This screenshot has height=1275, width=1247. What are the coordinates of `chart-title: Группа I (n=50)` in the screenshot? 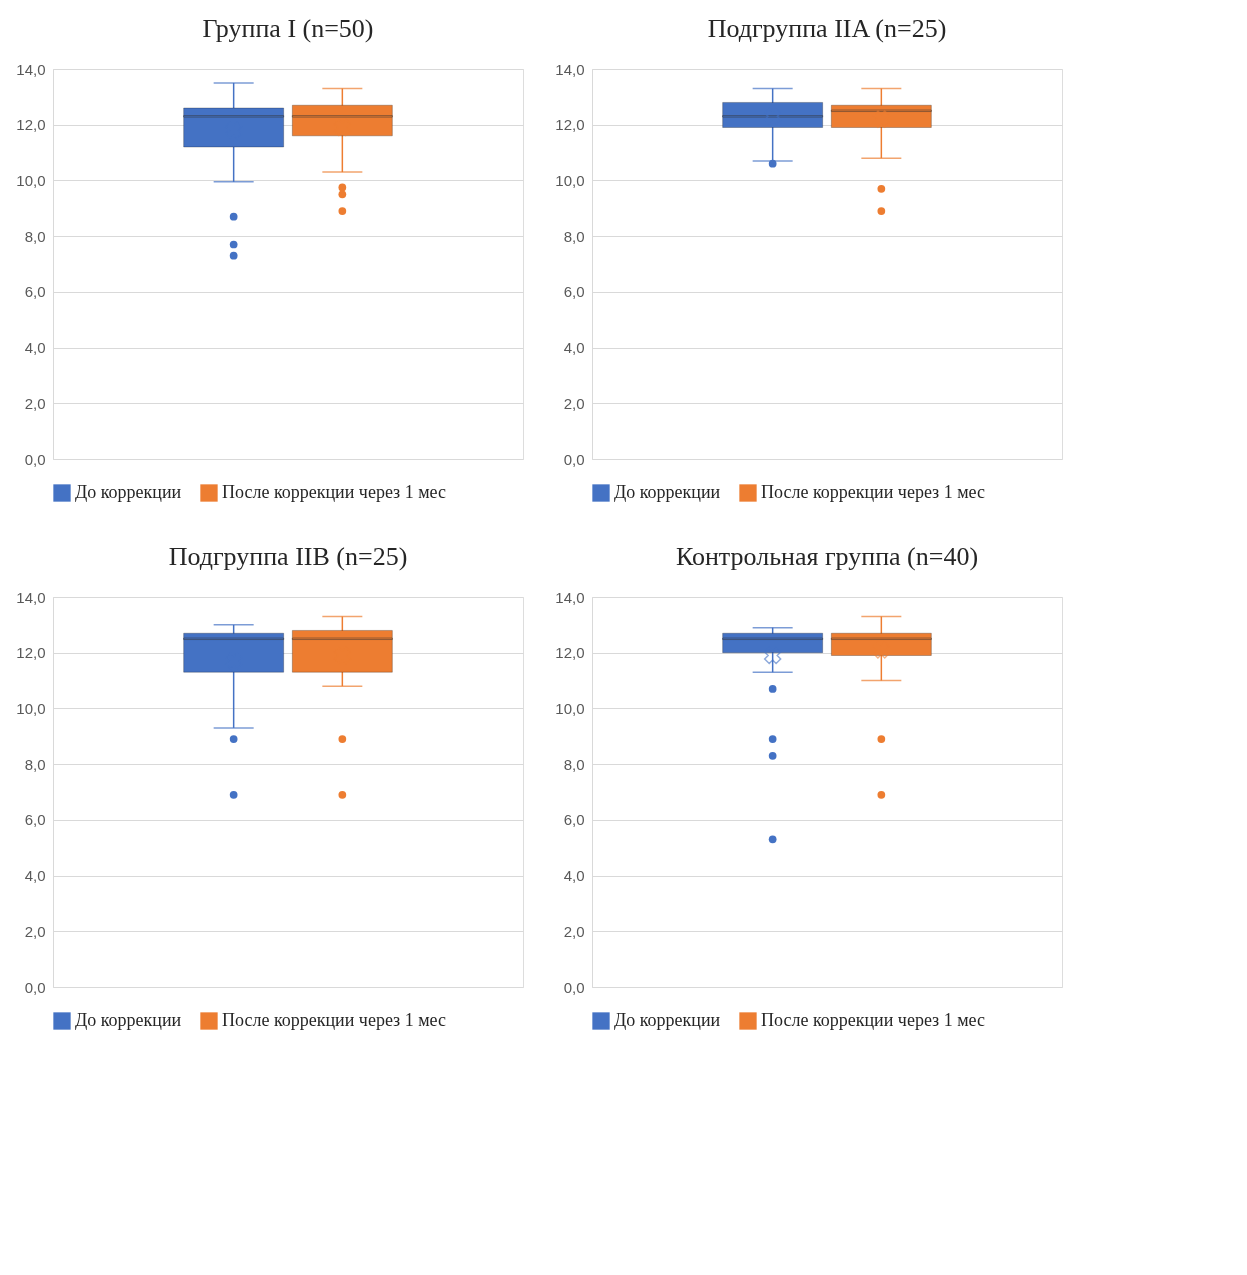 It's located at (288, 28).